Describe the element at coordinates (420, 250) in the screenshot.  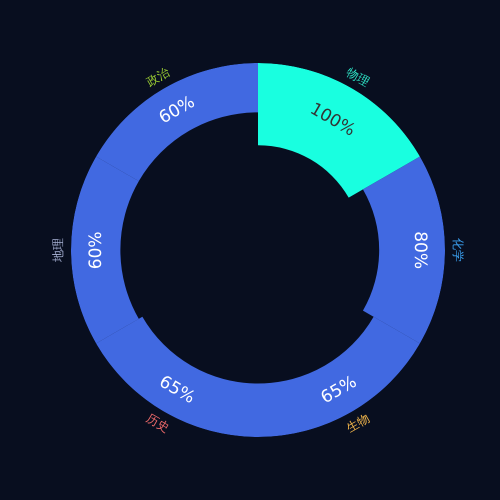
I see `data-label: 80%` at that location.